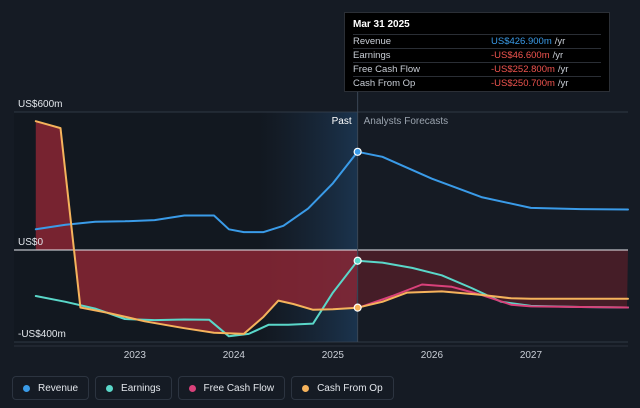 The image size is (640, 408). What do you see at coordinates (521, 41) in the screenshot?
I see `tooltip-row-value: US$426.900m` at bounding box center [521, 41].